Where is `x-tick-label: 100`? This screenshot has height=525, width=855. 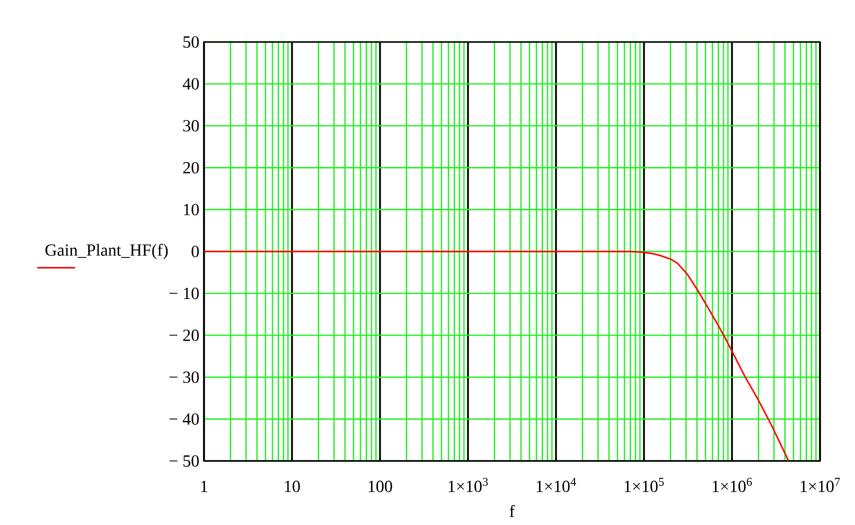 x-tick-label: 100 is located at coordinates (380, 486).